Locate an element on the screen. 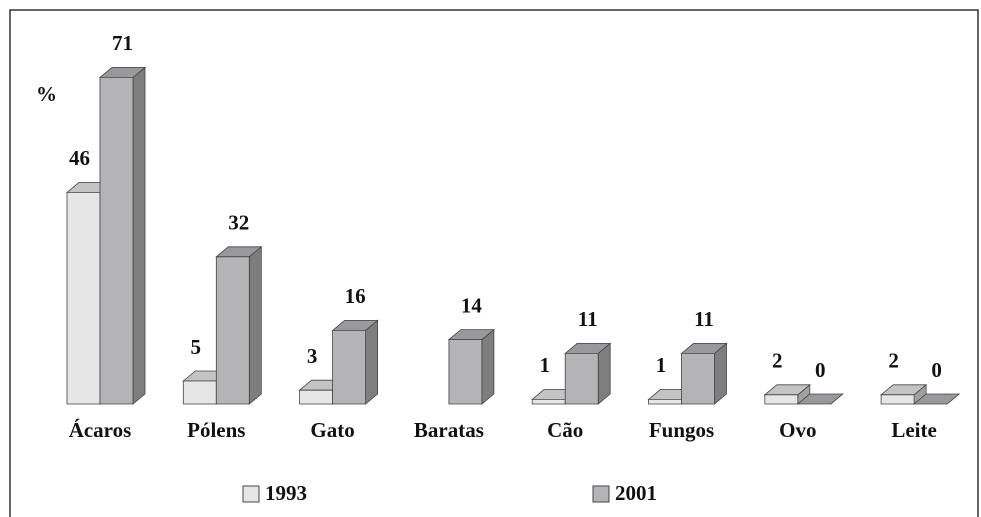 The height and width of the screenshot is (517, 981). x-tick-label: Ácaros is located at coordinates (100, 430).